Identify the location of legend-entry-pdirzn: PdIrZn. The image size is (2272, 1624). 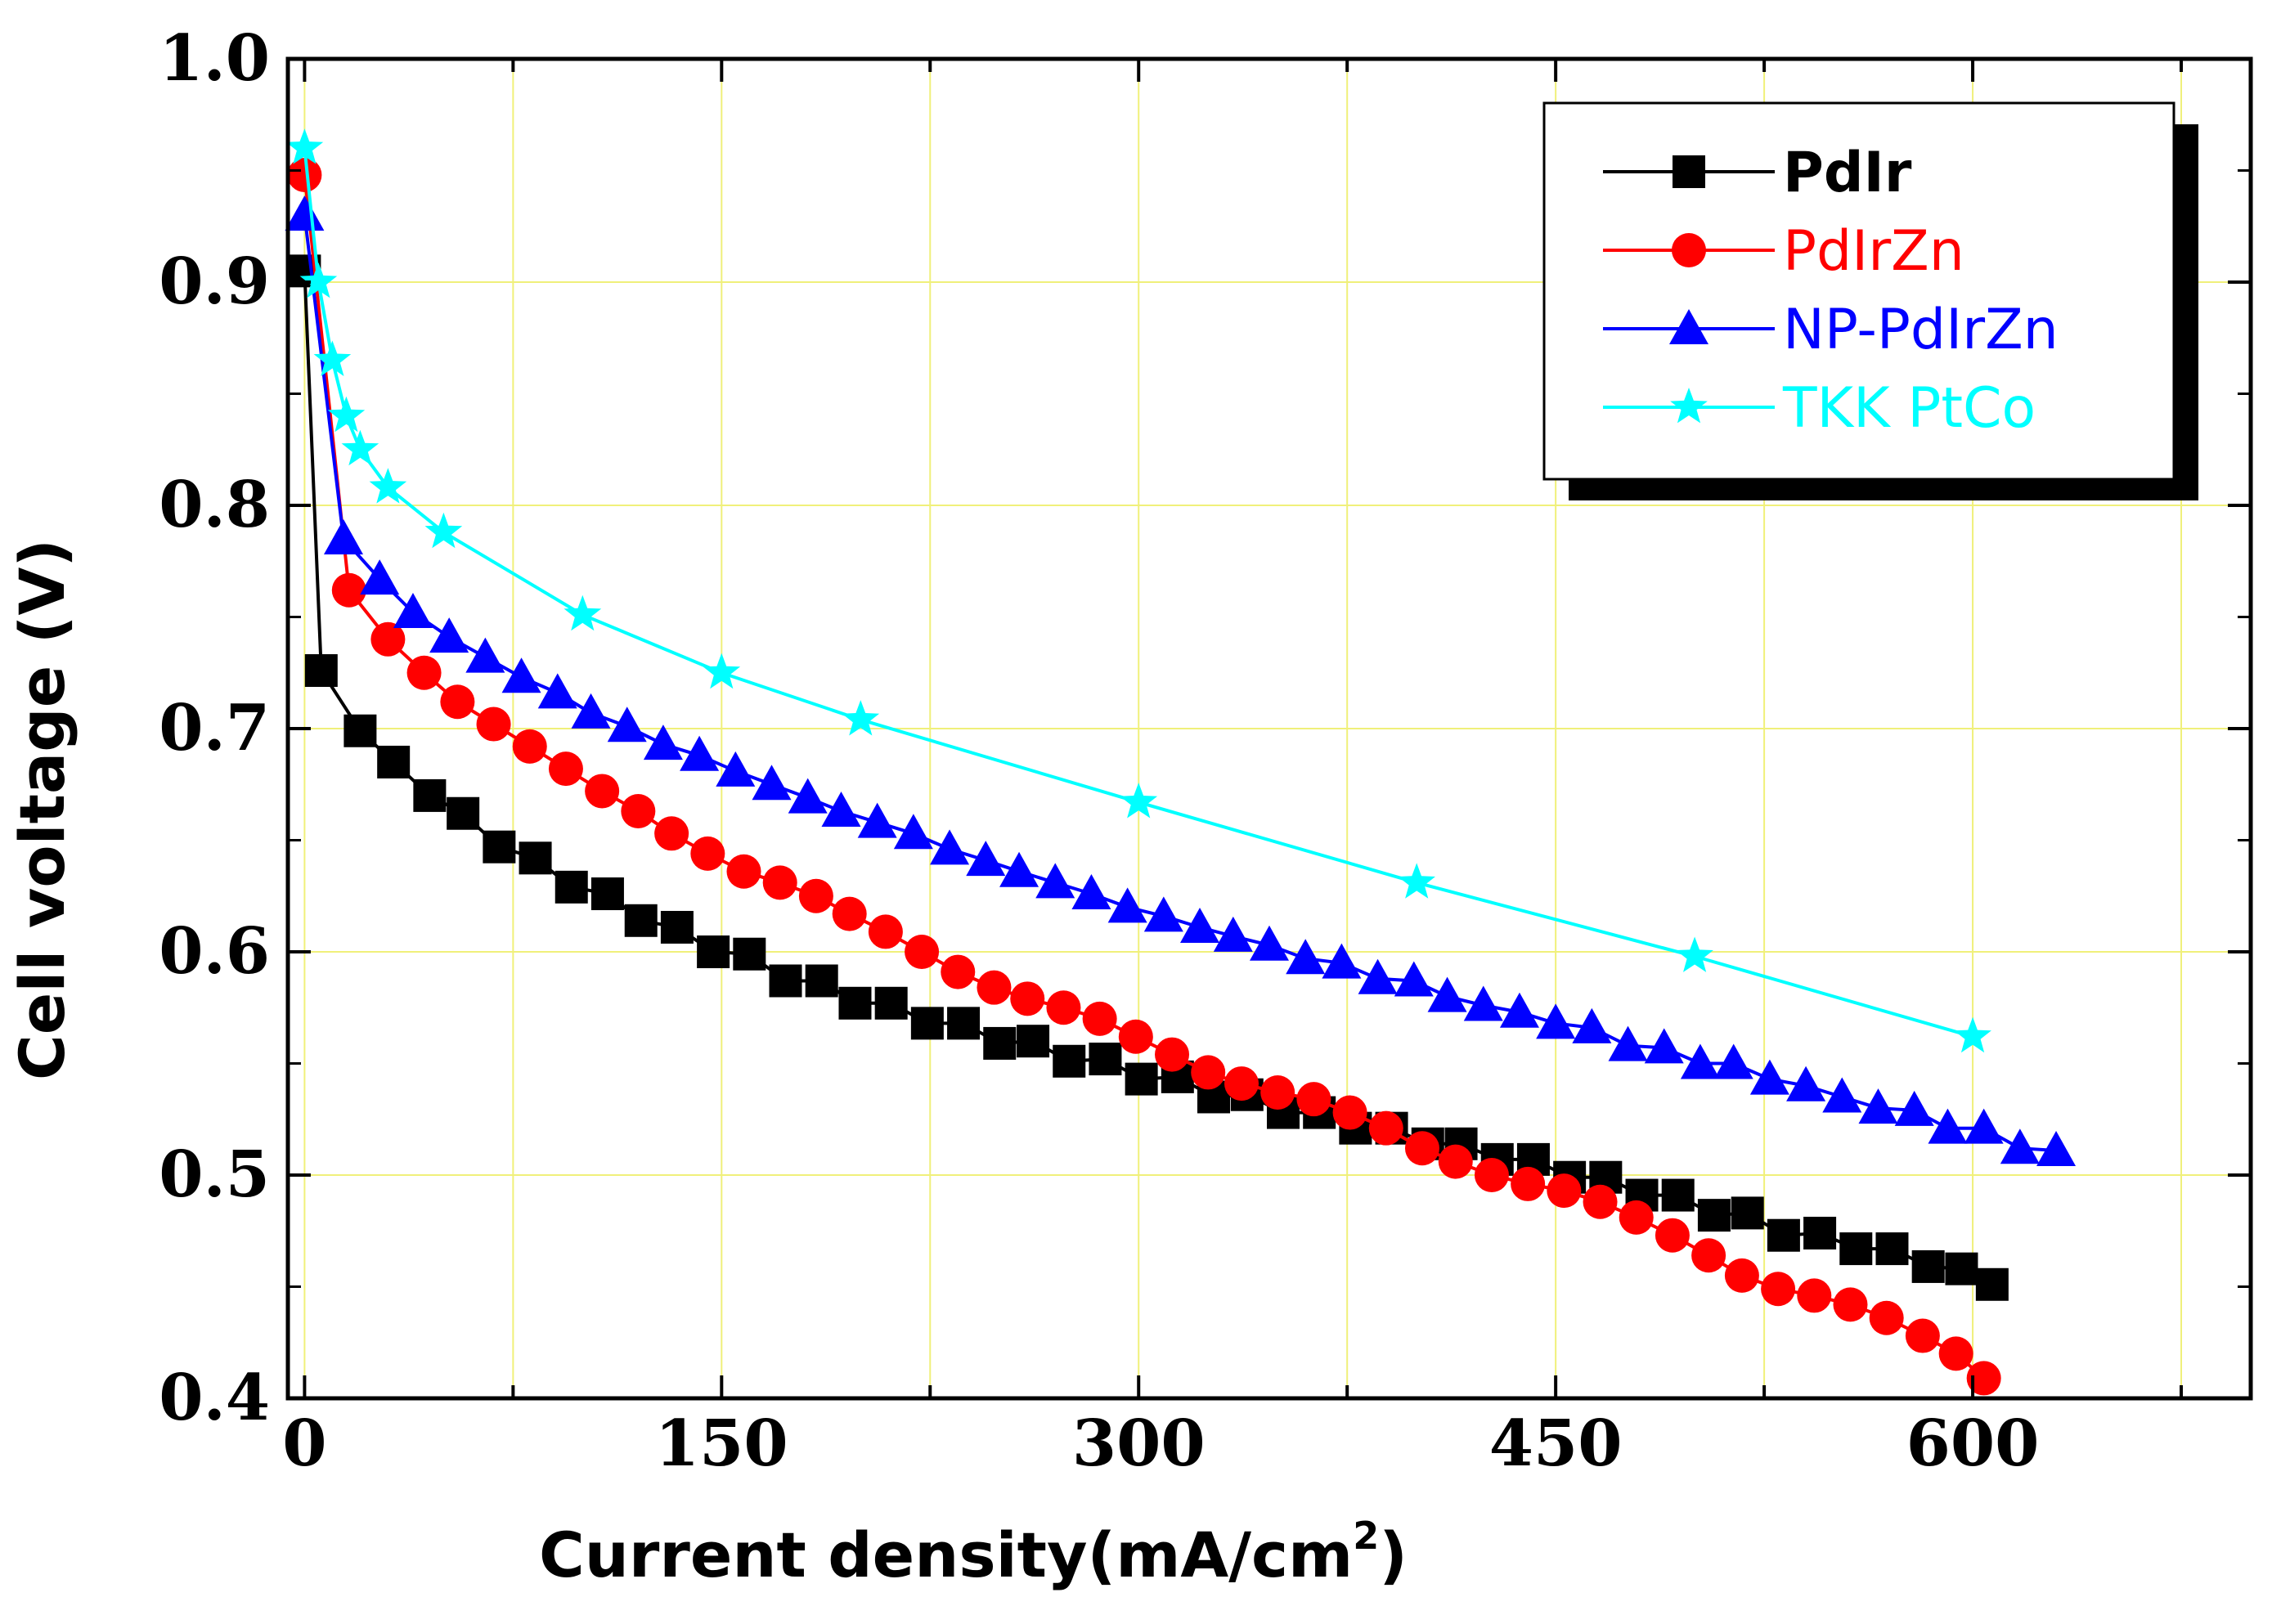
(1783, 252).